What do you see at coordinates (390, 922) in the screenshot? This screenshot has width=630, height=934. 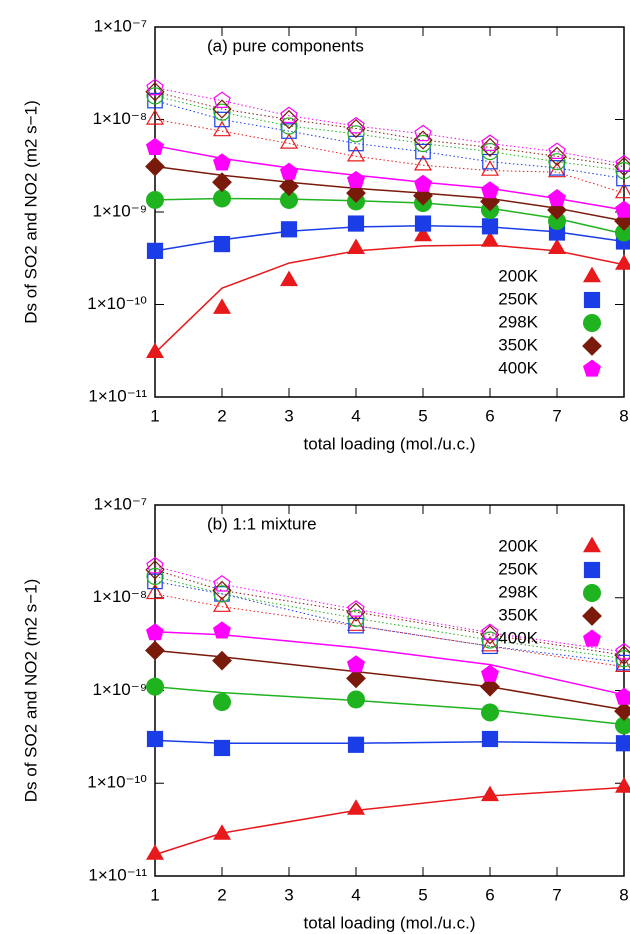 I see `x-axis-label: total loading (mol./u.c.)` at bounding box center [390, 922].